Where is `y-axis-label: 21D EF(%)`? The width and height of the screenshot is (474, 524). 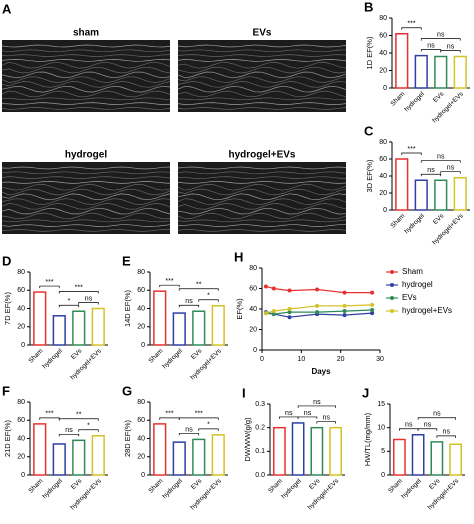
y-axis-label: 21D EF(%) is located at coordinates (7, 438).